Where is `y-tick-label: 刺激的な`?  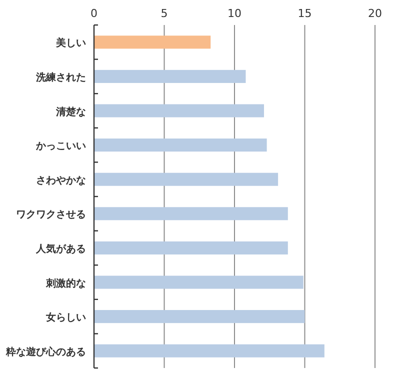 y-tick-label: 刺激的な is located at coordinates (65, 283).